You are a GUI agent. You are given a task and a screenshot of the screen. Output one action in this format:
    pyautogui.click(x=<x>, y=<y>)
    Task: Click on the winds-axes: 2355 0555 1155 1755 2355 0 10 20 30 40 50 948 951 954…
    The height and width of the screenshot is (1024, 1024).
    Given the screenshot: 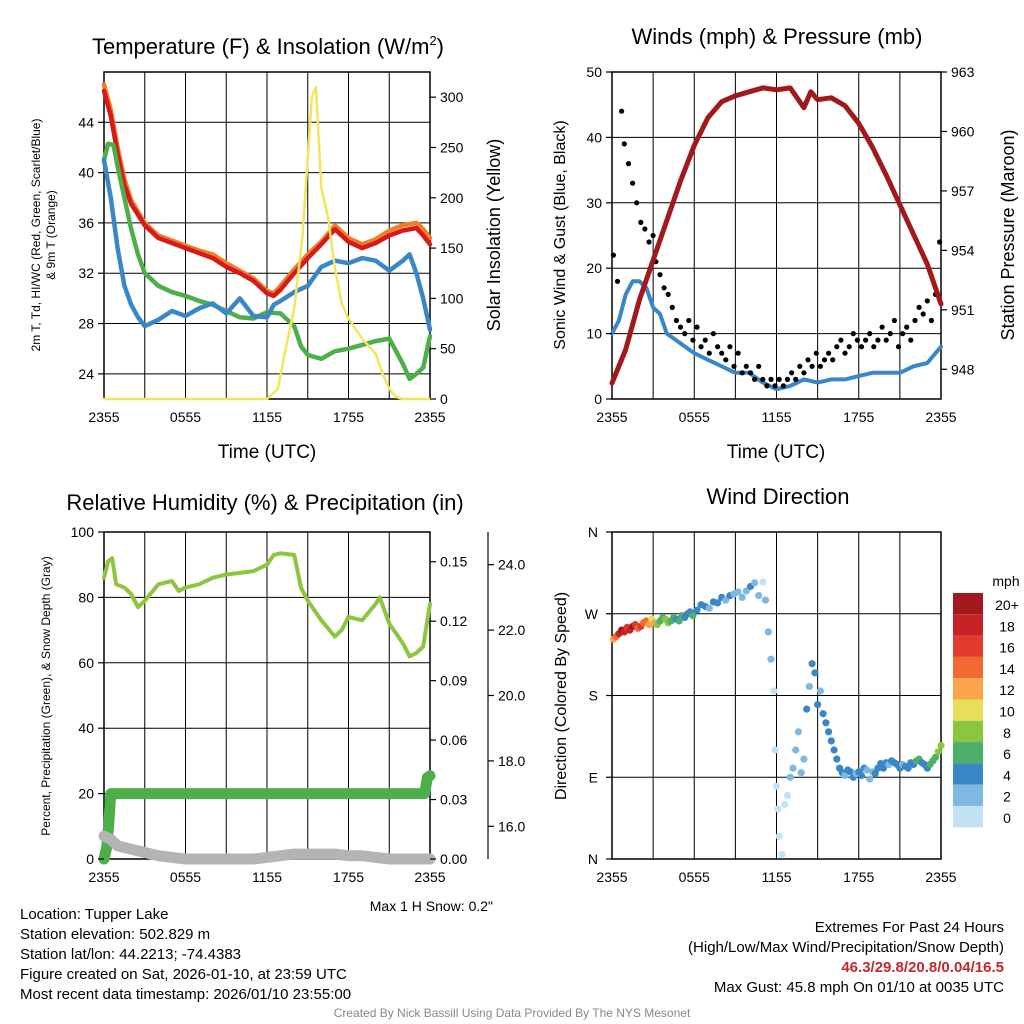 What is the action you would take?
    pyautogui.click(x=780, y=244)
    